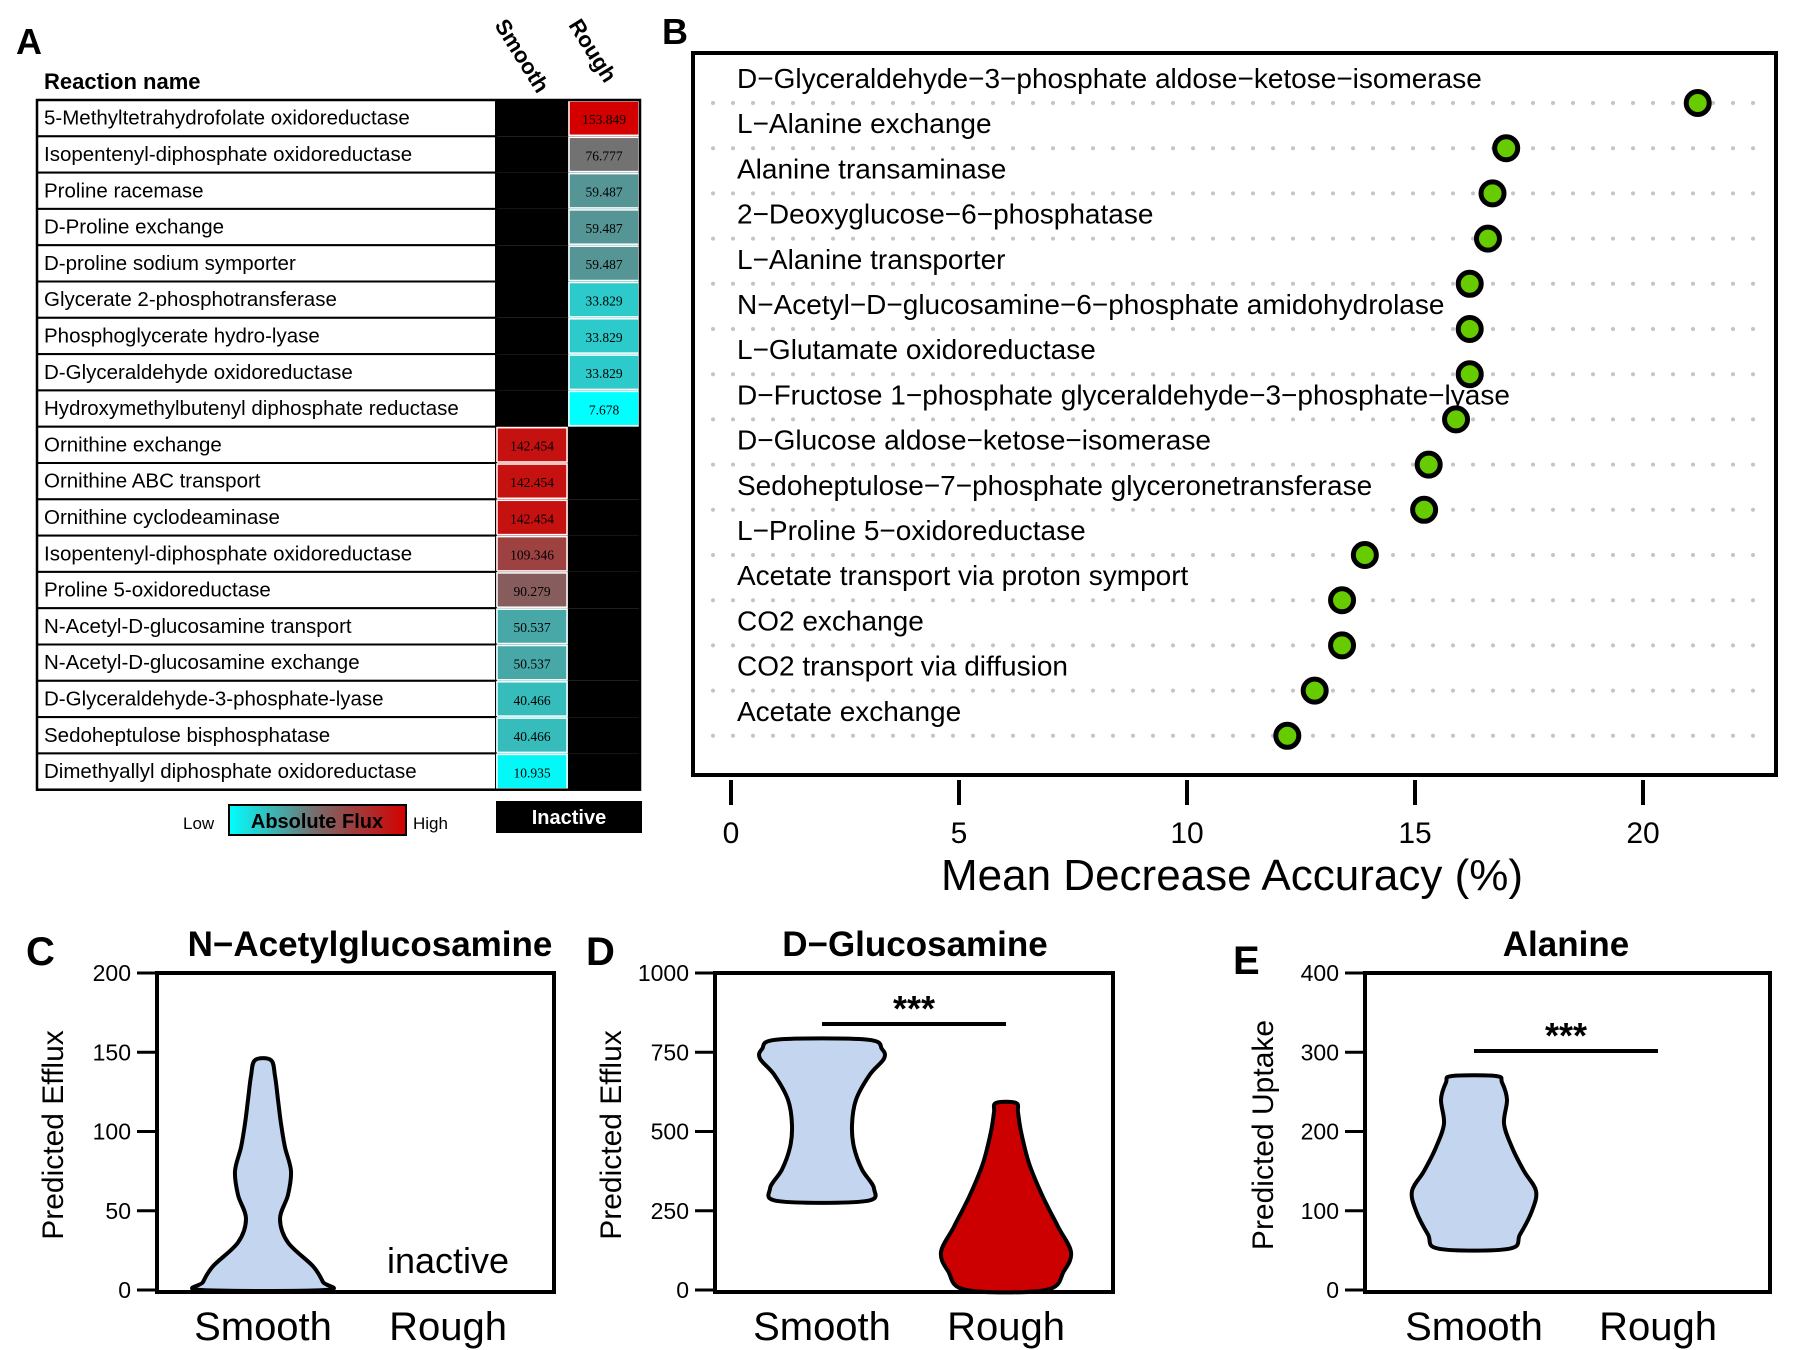  What do you see at coordinates (182, 335) in the screenshot?
I see `heatmap-row-name: Phosphoglycerate hydro-lyase` at bounding box center [182, 335].